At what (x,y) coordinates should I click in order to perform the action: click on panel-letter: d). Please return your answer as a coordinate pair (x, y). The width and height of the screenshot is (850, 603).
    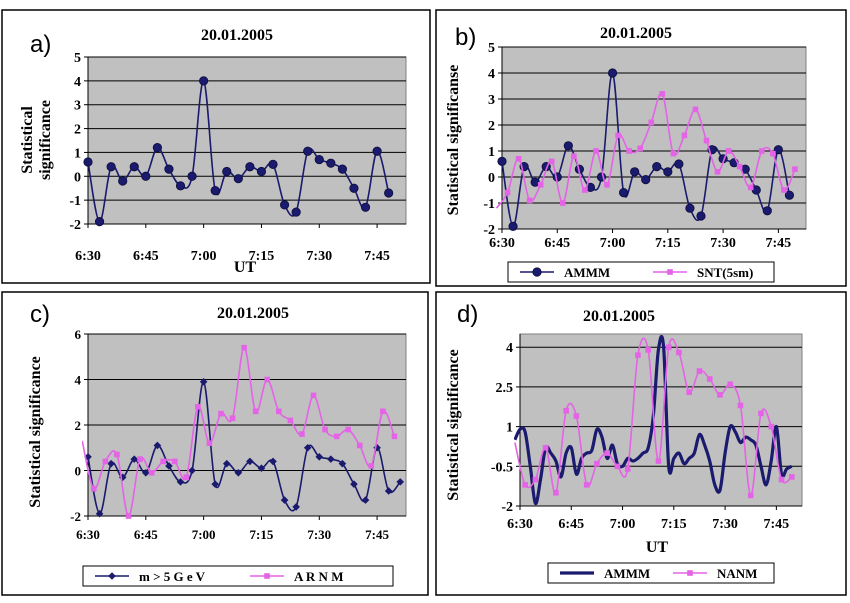
    Looking at the image, I should click on (467, 314).